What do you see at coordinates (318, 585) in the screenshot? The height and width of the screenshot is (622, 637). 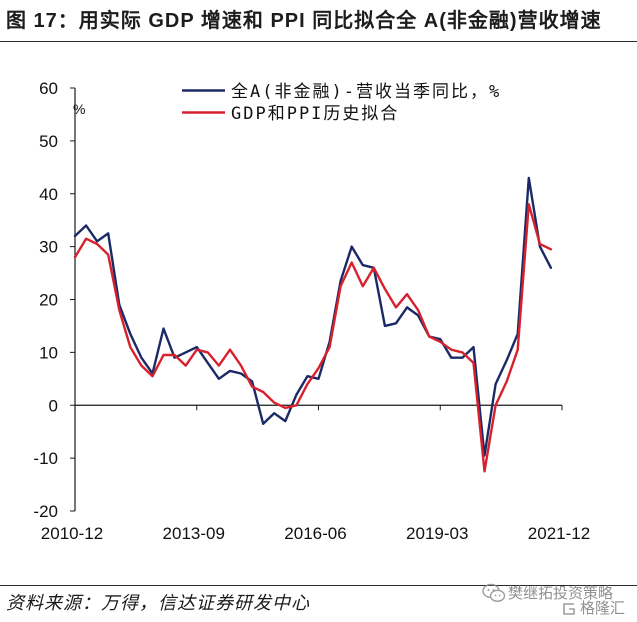 I see `footer-divider` at bounding box center [318, 585].